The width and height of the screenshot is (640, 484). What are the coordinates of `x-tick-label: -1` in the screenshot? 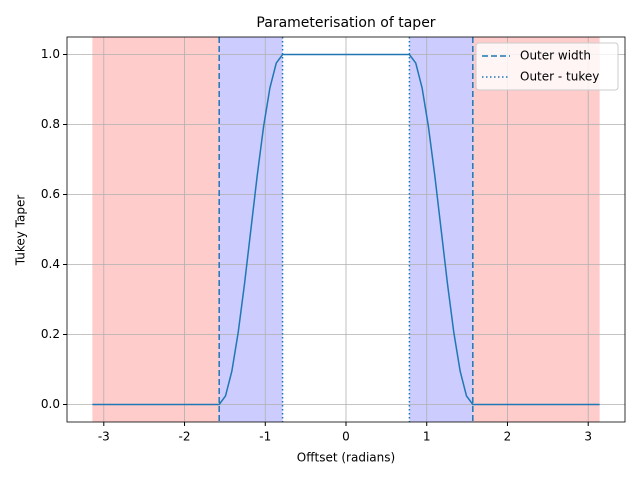 It's located at (265, 437).